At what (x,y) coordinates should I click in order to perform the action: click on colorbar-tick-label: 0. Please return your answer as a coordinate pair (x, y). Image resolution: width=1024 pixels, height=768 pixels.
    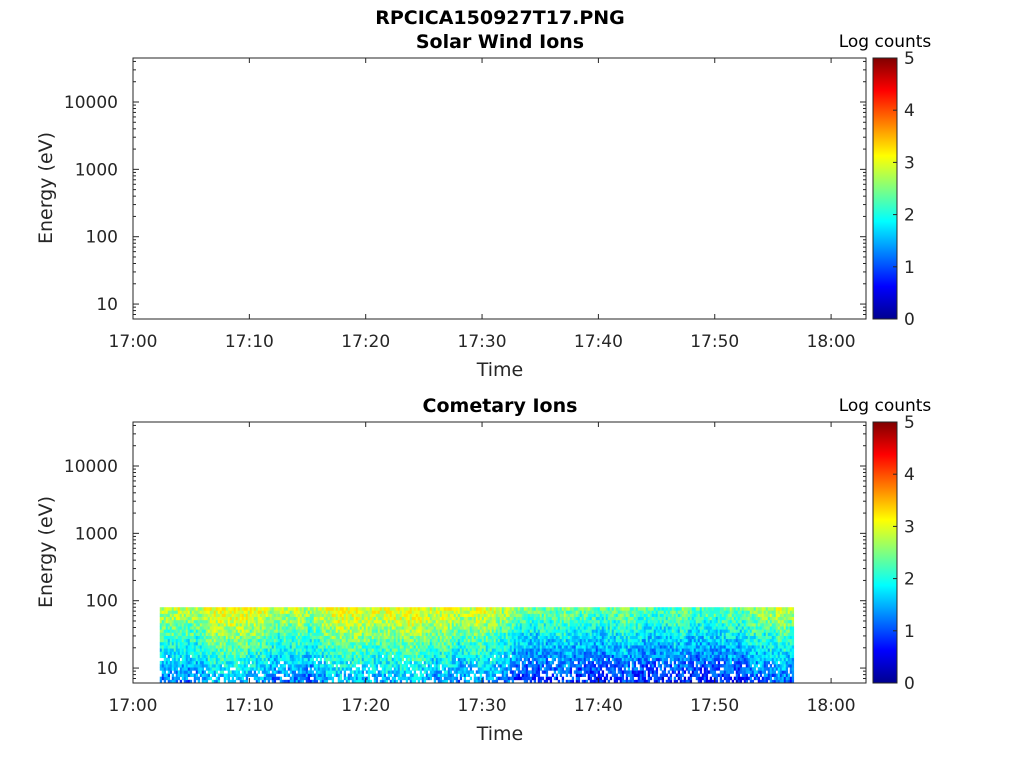
    Looking at the image, I should click on (909, 320).